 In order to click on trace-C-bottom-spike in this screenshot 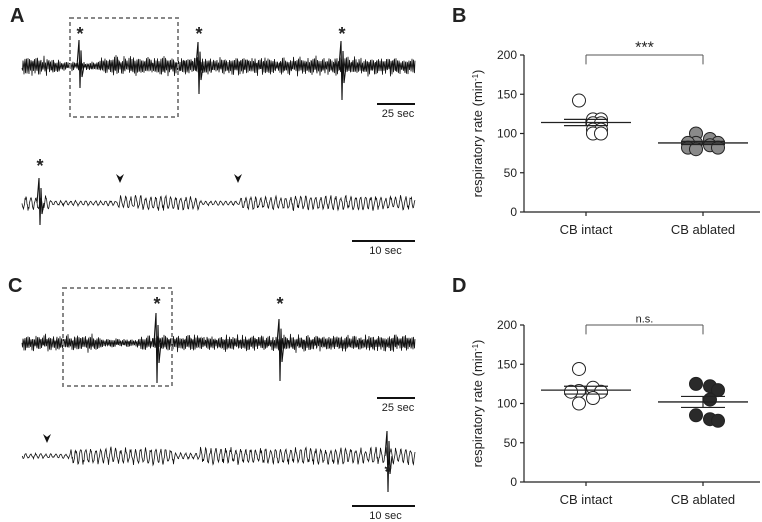, I will do `click(388, 461)`.